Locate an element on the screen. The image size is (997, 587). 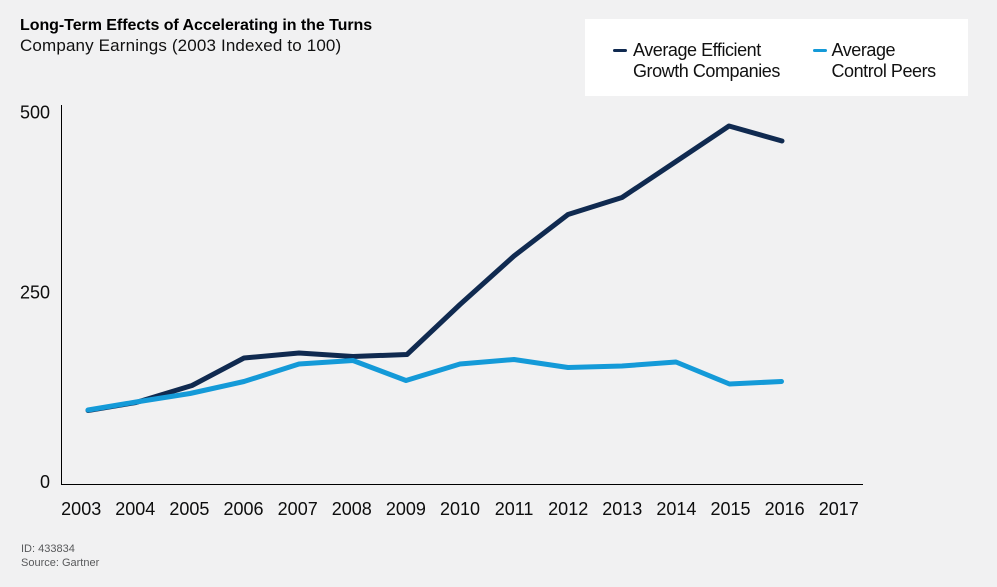
svg-text: 2009 is located at coordinates (406, 509).